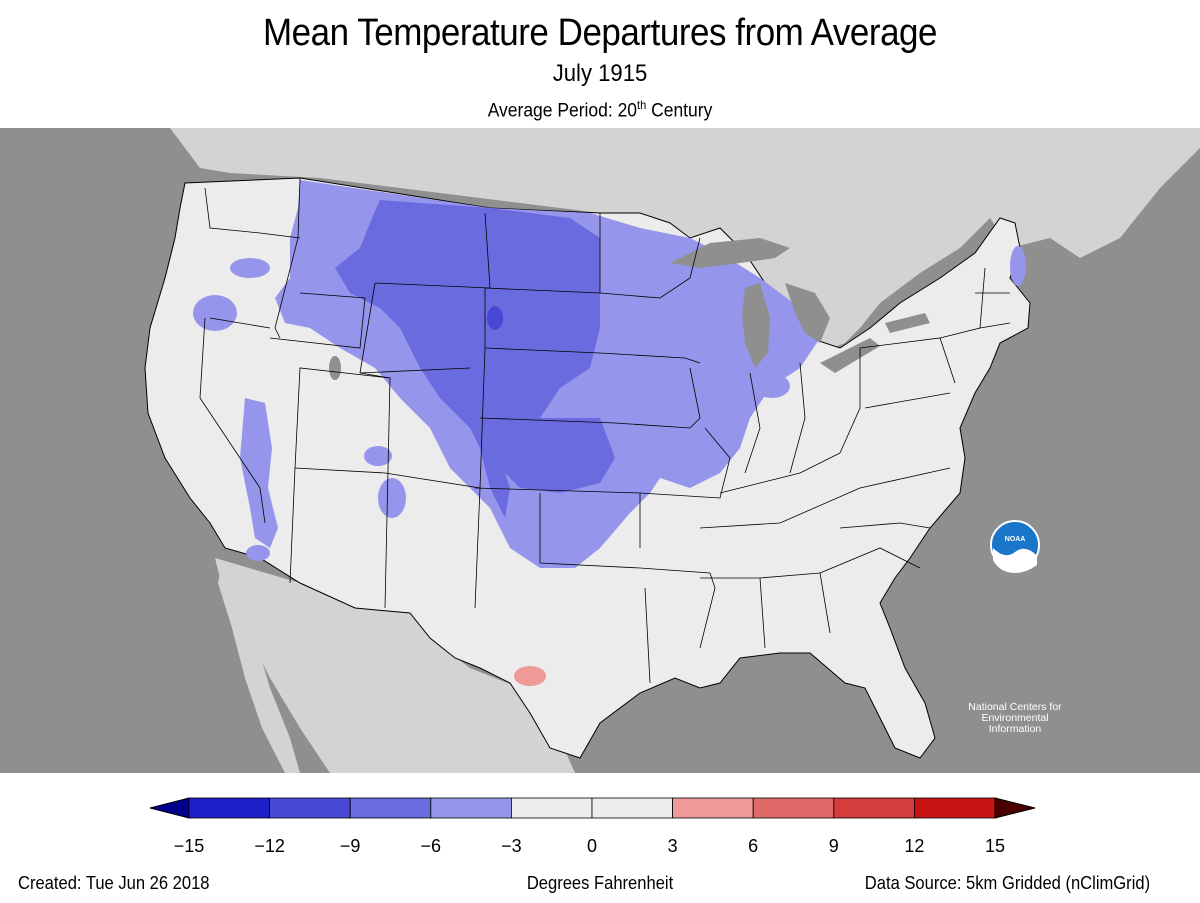  I want to click on legend-tick-label: −12, so click(269, 846).